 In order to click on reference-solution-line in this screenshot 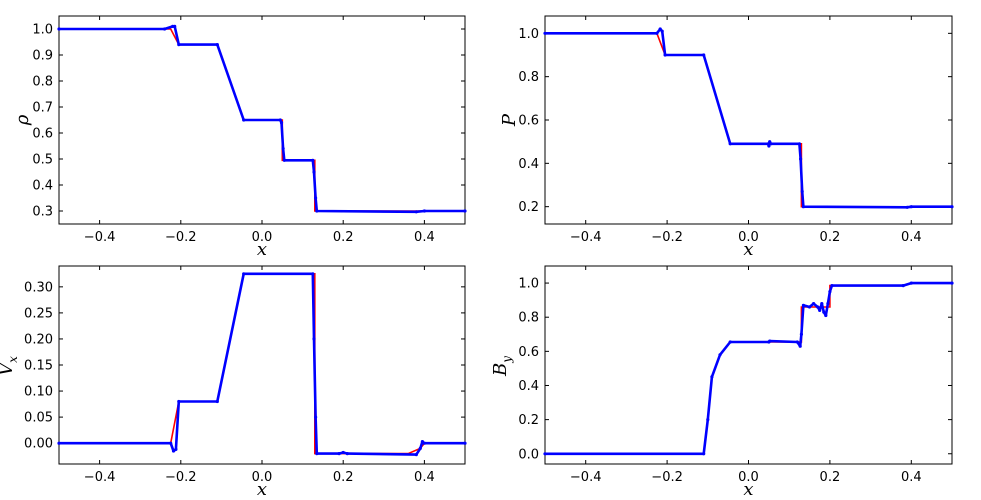, I will do `click(748, 120)`.